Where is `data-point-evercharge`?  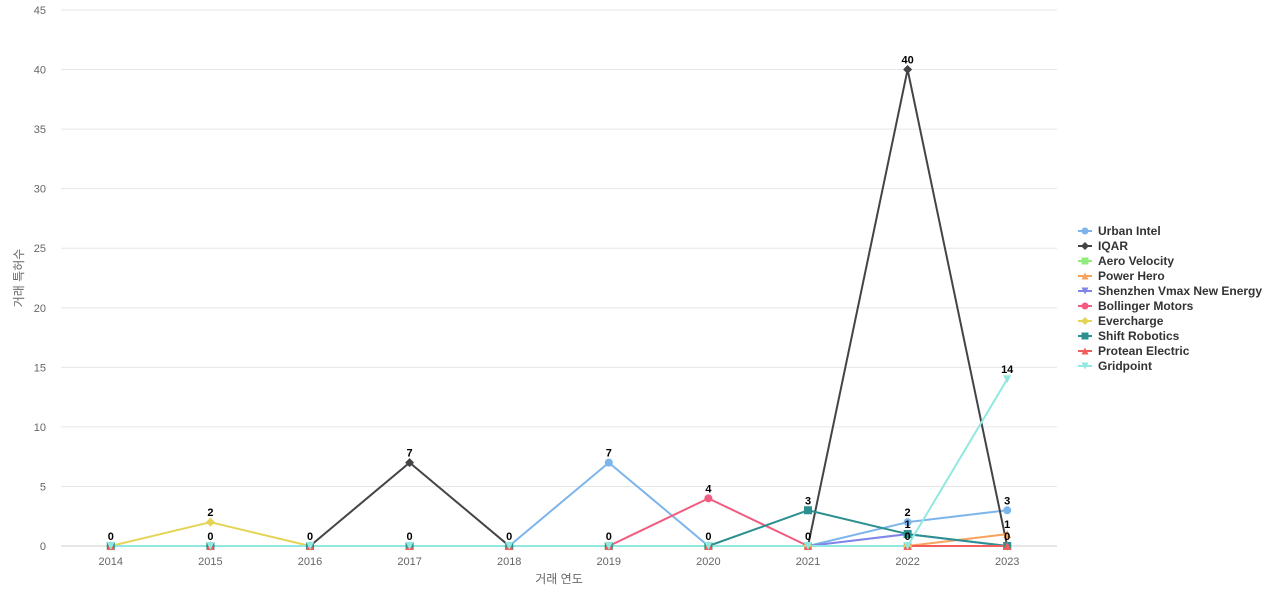
data-point-evercharge is located at coordinates (210, 522).